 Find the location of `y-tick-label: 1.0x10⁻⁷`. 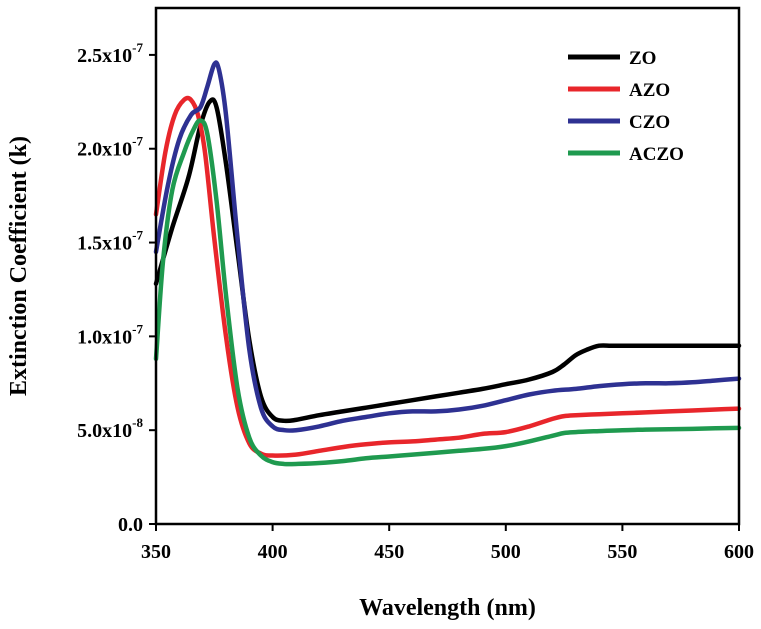

y-tick-label: 1.0x10⁻⁷ is located at coordinates (110, 334).